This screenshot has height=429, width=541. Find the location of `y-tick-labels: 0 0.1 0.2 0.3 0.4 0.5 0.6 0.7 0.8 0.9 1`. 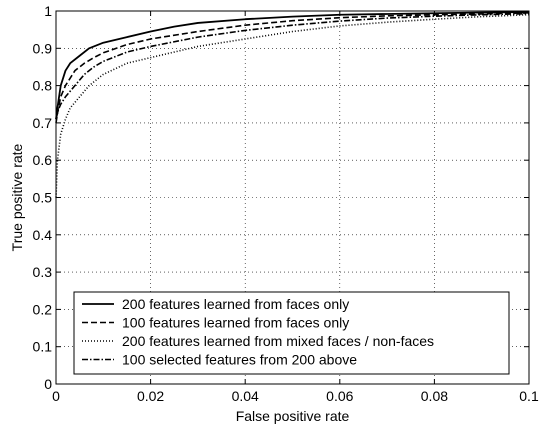

y-tick-labels: 0 0.1 0.2 0.3 0.4 0.5 0.6 0.7 0.8 0.9 1 is located at coordinates (43, 197).